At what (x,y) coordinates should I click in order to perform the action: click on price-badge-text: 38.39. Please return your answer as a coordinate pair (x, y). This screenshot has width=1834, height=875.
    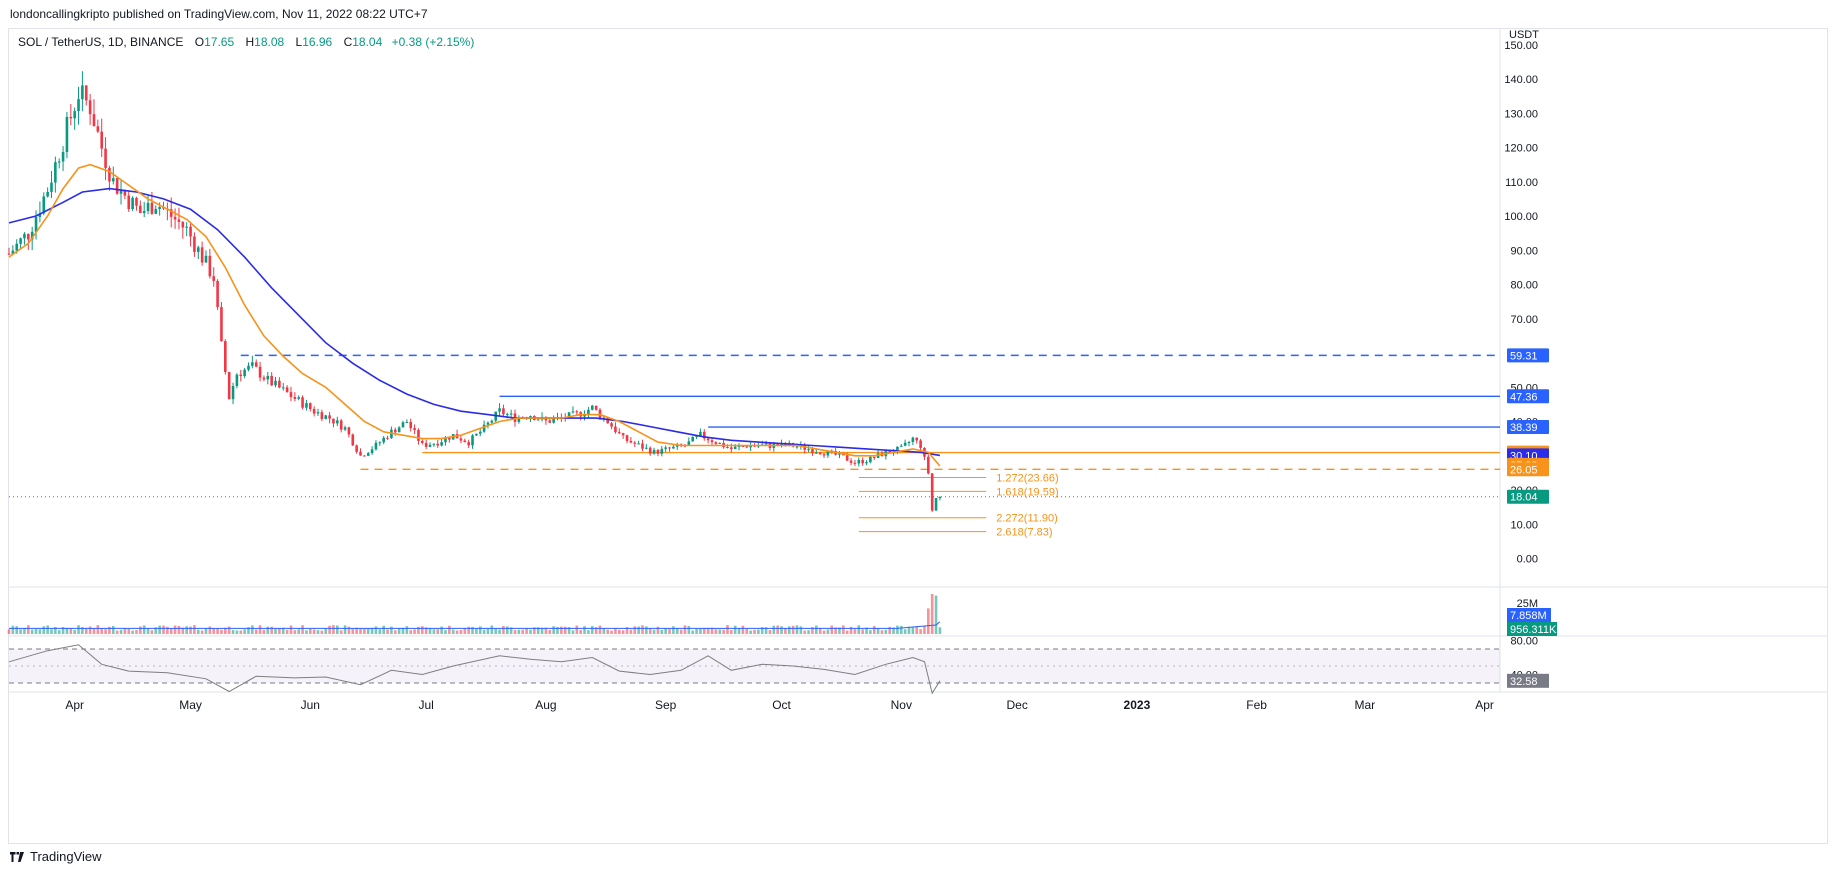
    Looking at the image, I should click on (1524, 428).